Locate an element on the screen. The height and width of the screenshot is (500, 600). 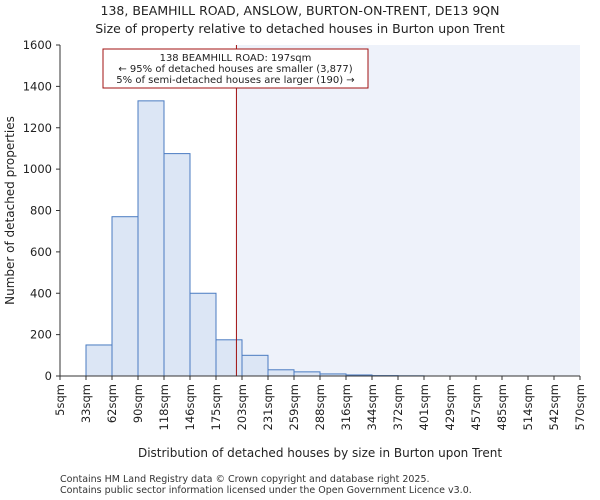
bar-62sqm is located at coordinates (125, 296).